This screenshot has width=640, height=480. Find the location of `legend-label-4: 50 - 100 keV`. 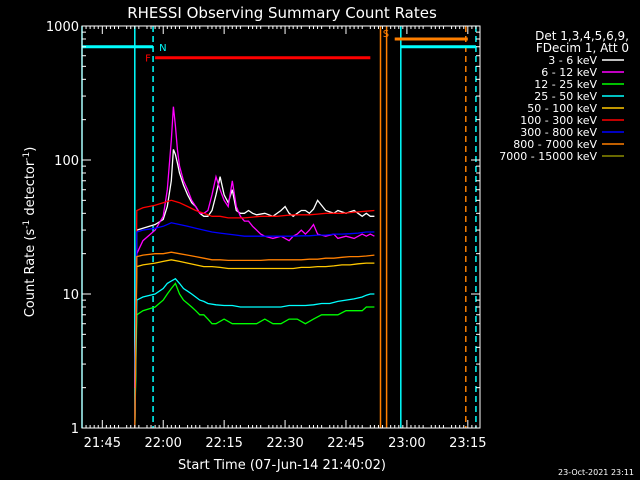

legend-label-4: 50 - 100 keV is located at coordinates (562, 108).